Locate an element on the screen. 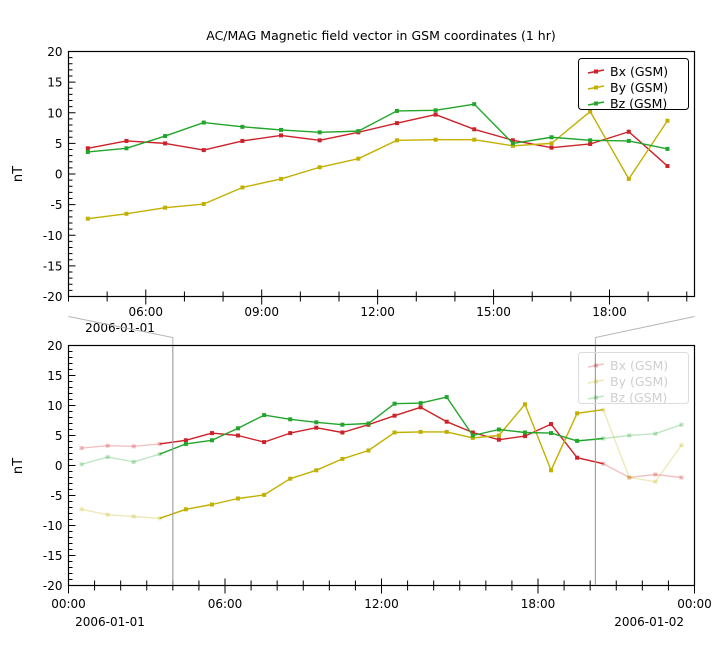  overview-y-tick-label: 5 is located at coordinates (59, 436).